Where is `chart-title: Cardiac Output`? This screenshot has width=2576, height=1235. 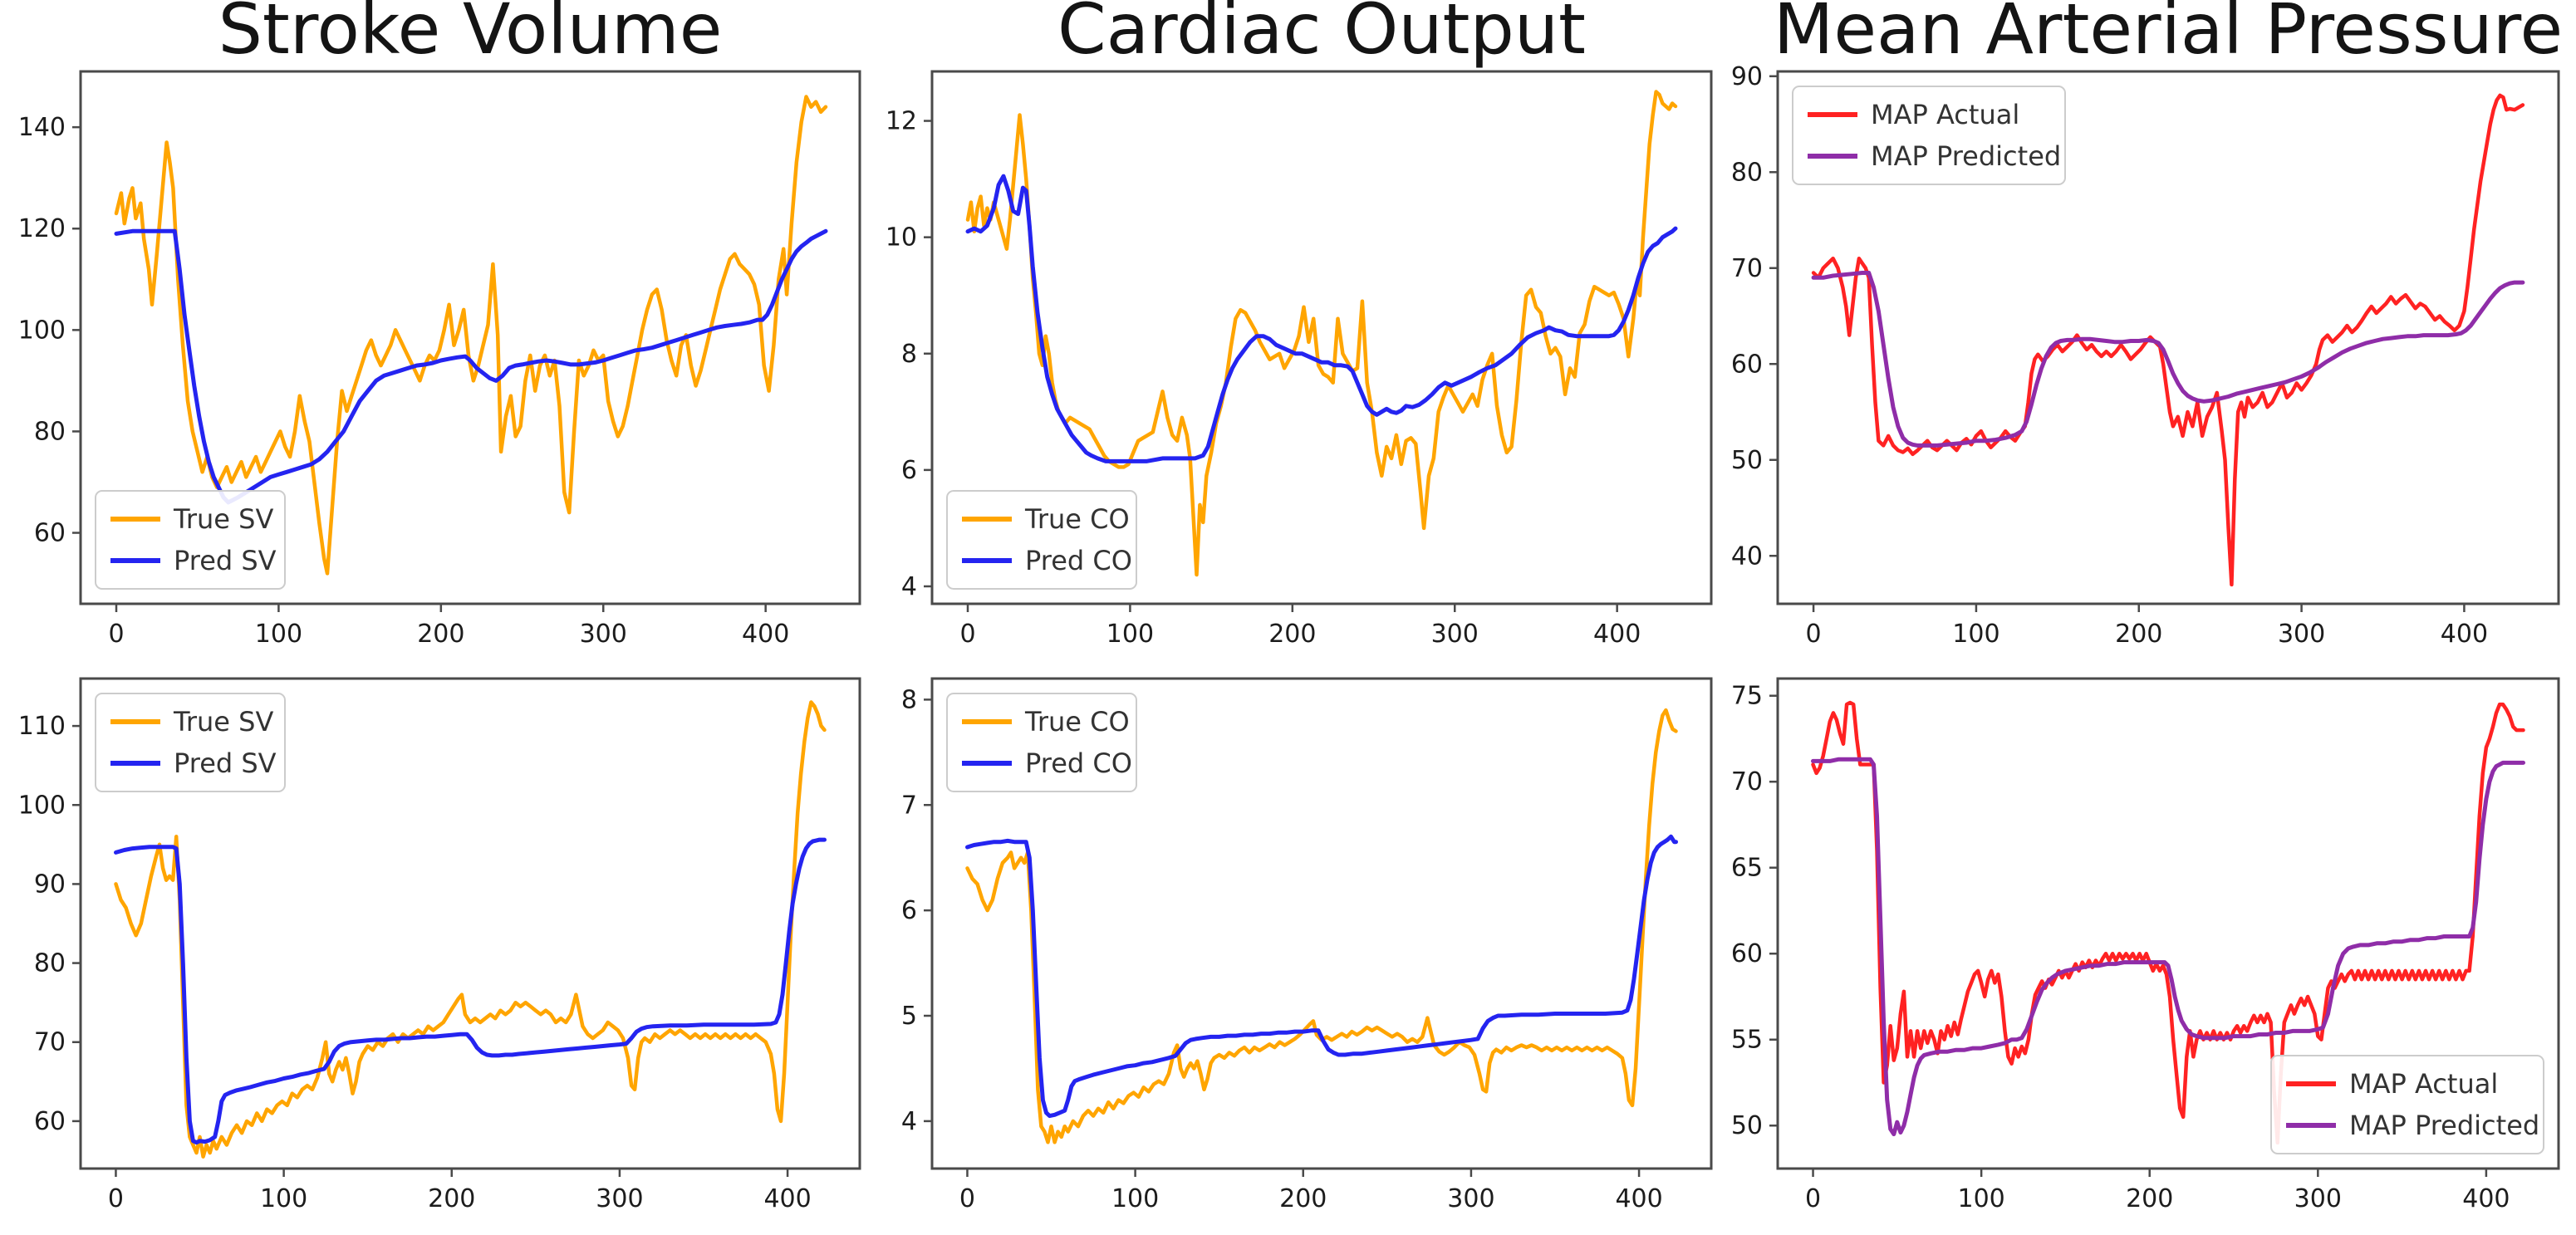
chart-title: Cardiac Output is located at coordinates (1321, 35).